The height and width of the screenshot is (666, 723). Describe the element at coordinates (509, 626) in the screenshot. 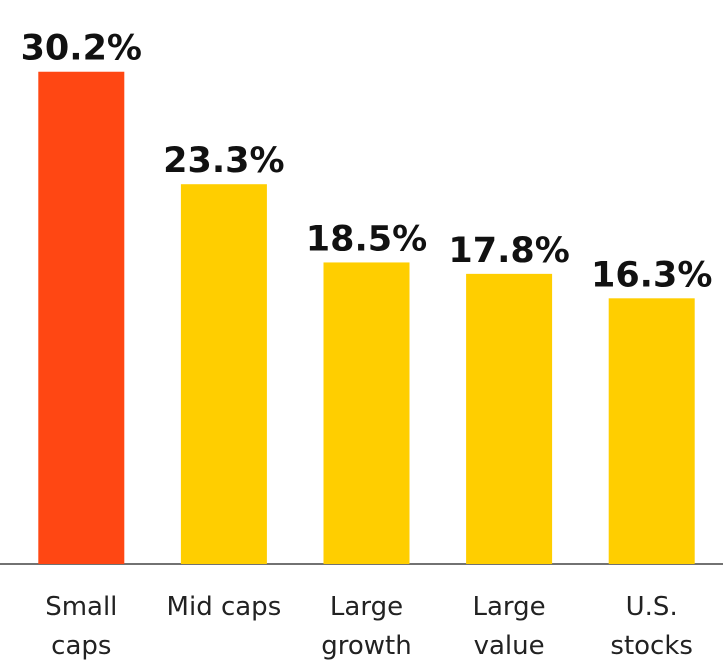

I see `x-tick-label: Large value` at that location.